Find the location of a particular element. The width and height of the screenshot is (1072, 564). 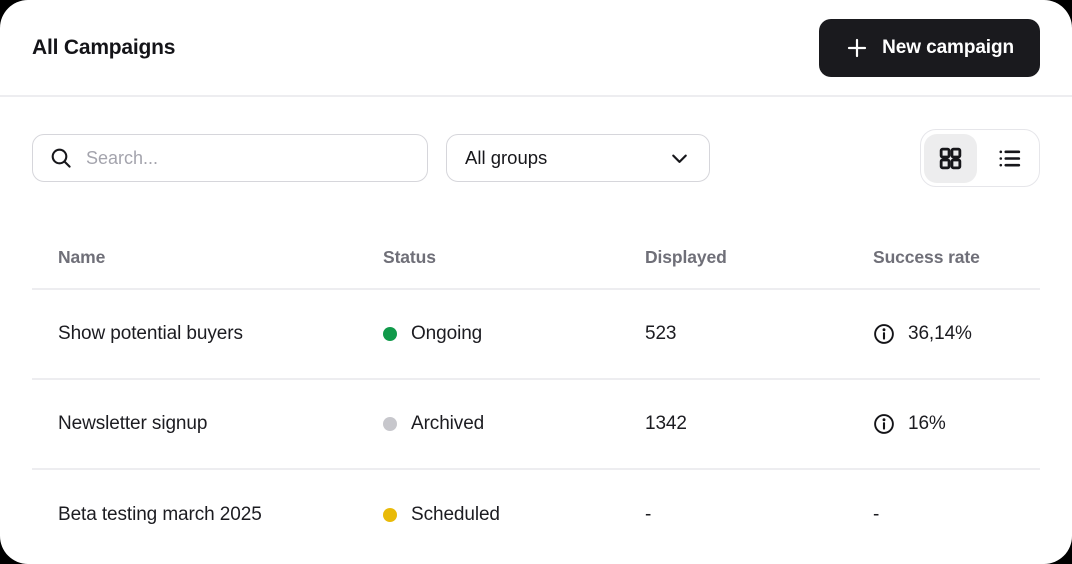

success-rate-cell: 16% is located at coordinates (956, 424).